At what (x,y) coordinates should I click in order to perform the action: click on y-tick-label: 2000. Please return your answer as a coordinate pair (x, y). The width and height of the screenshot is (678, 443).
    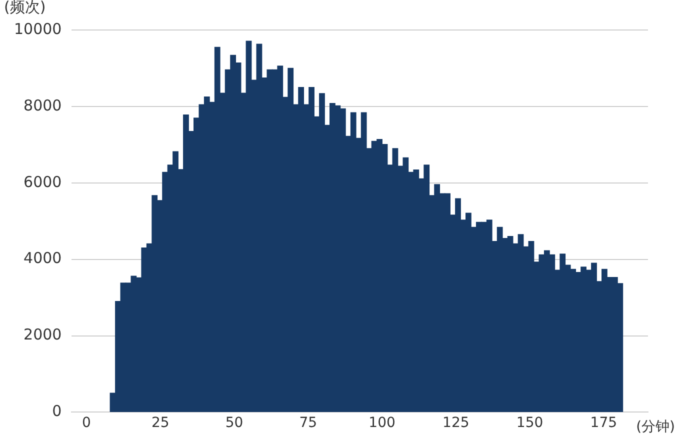
    Looking at the image, I should click on (43, 335).